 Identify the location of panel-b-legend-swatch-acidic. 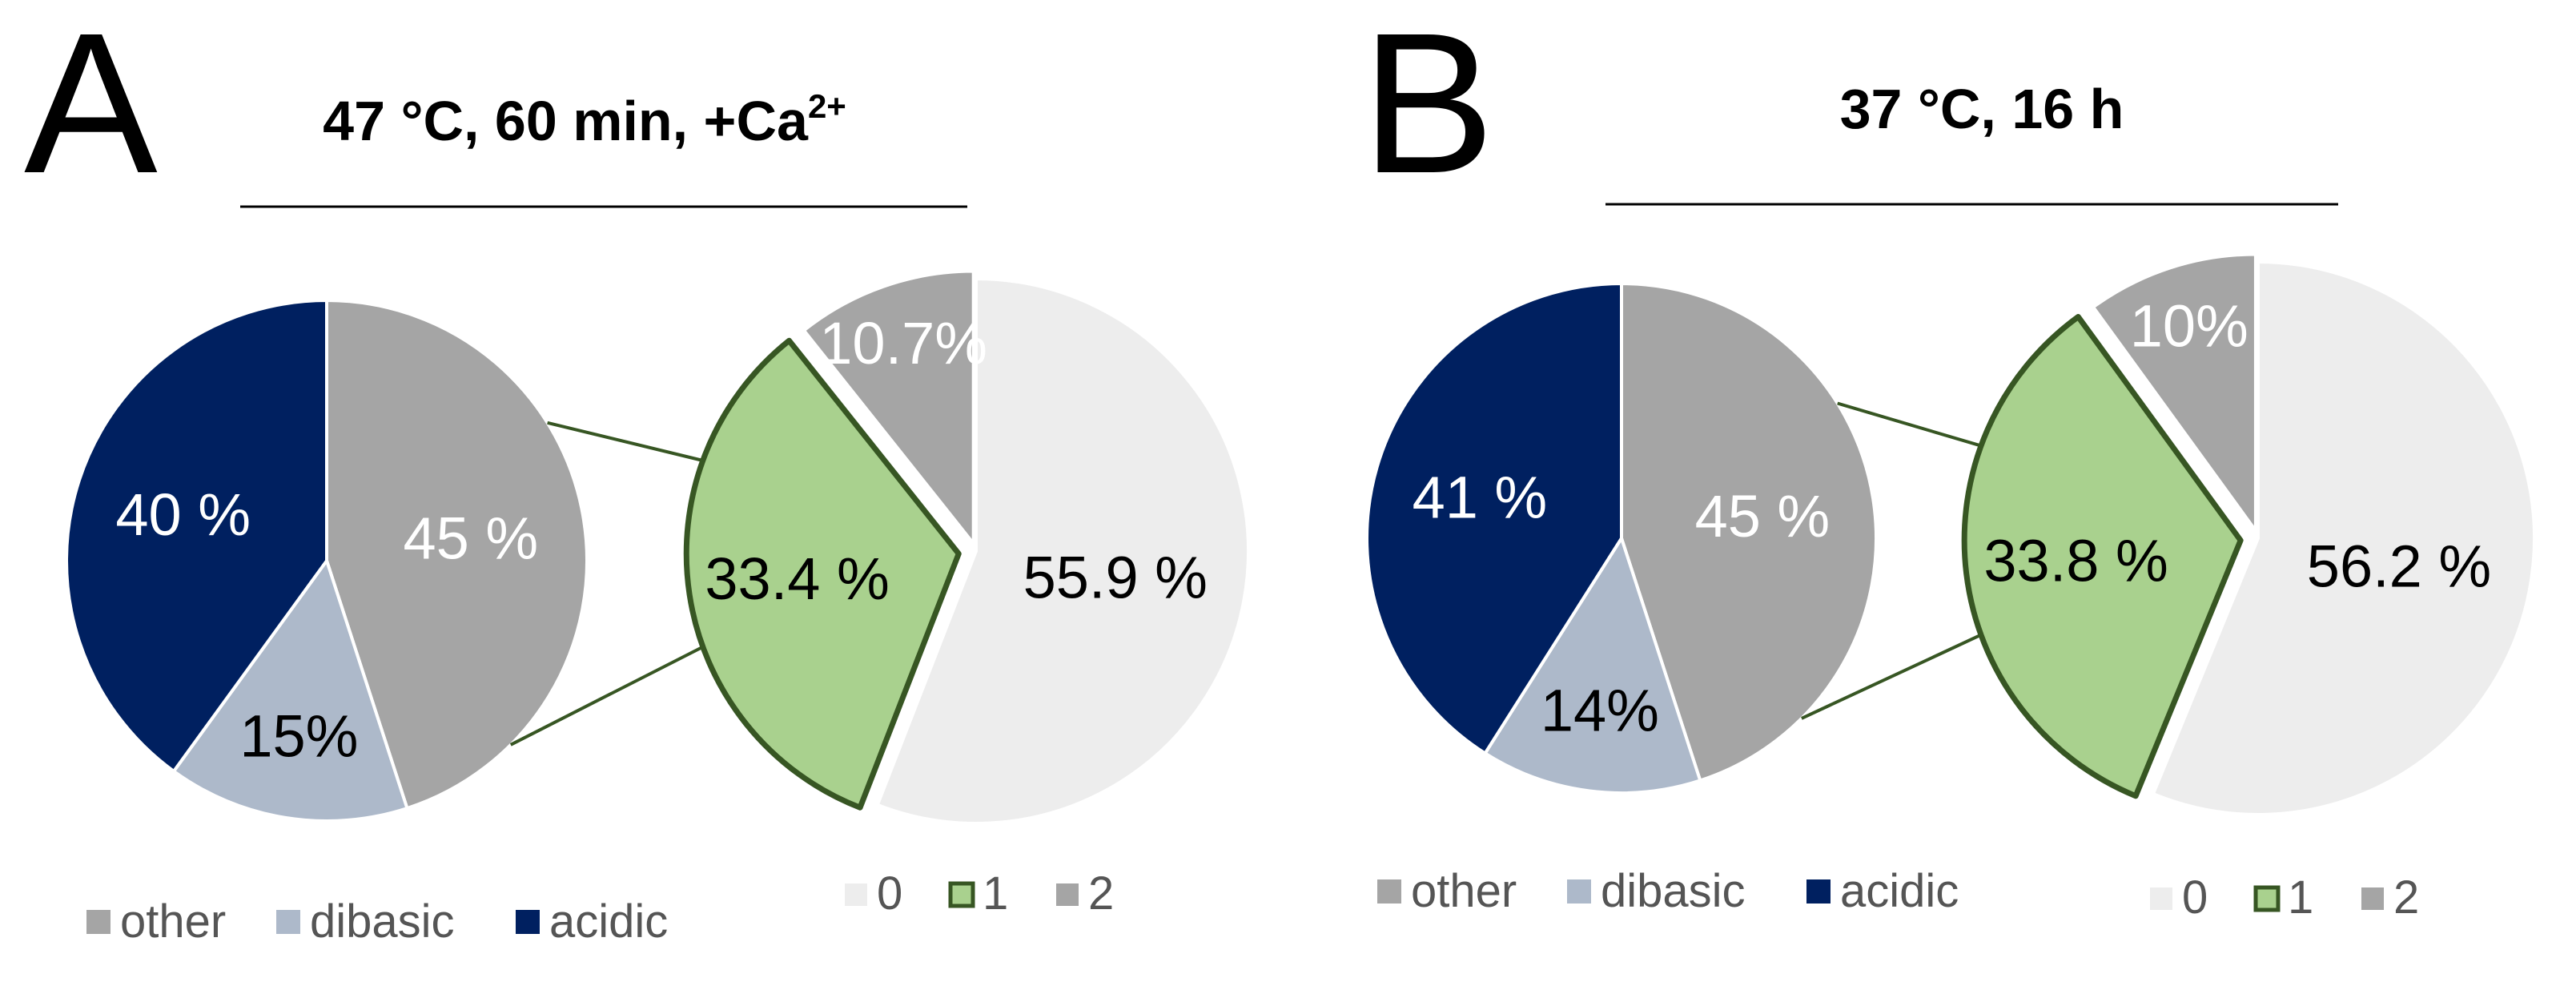
(1818, 891).